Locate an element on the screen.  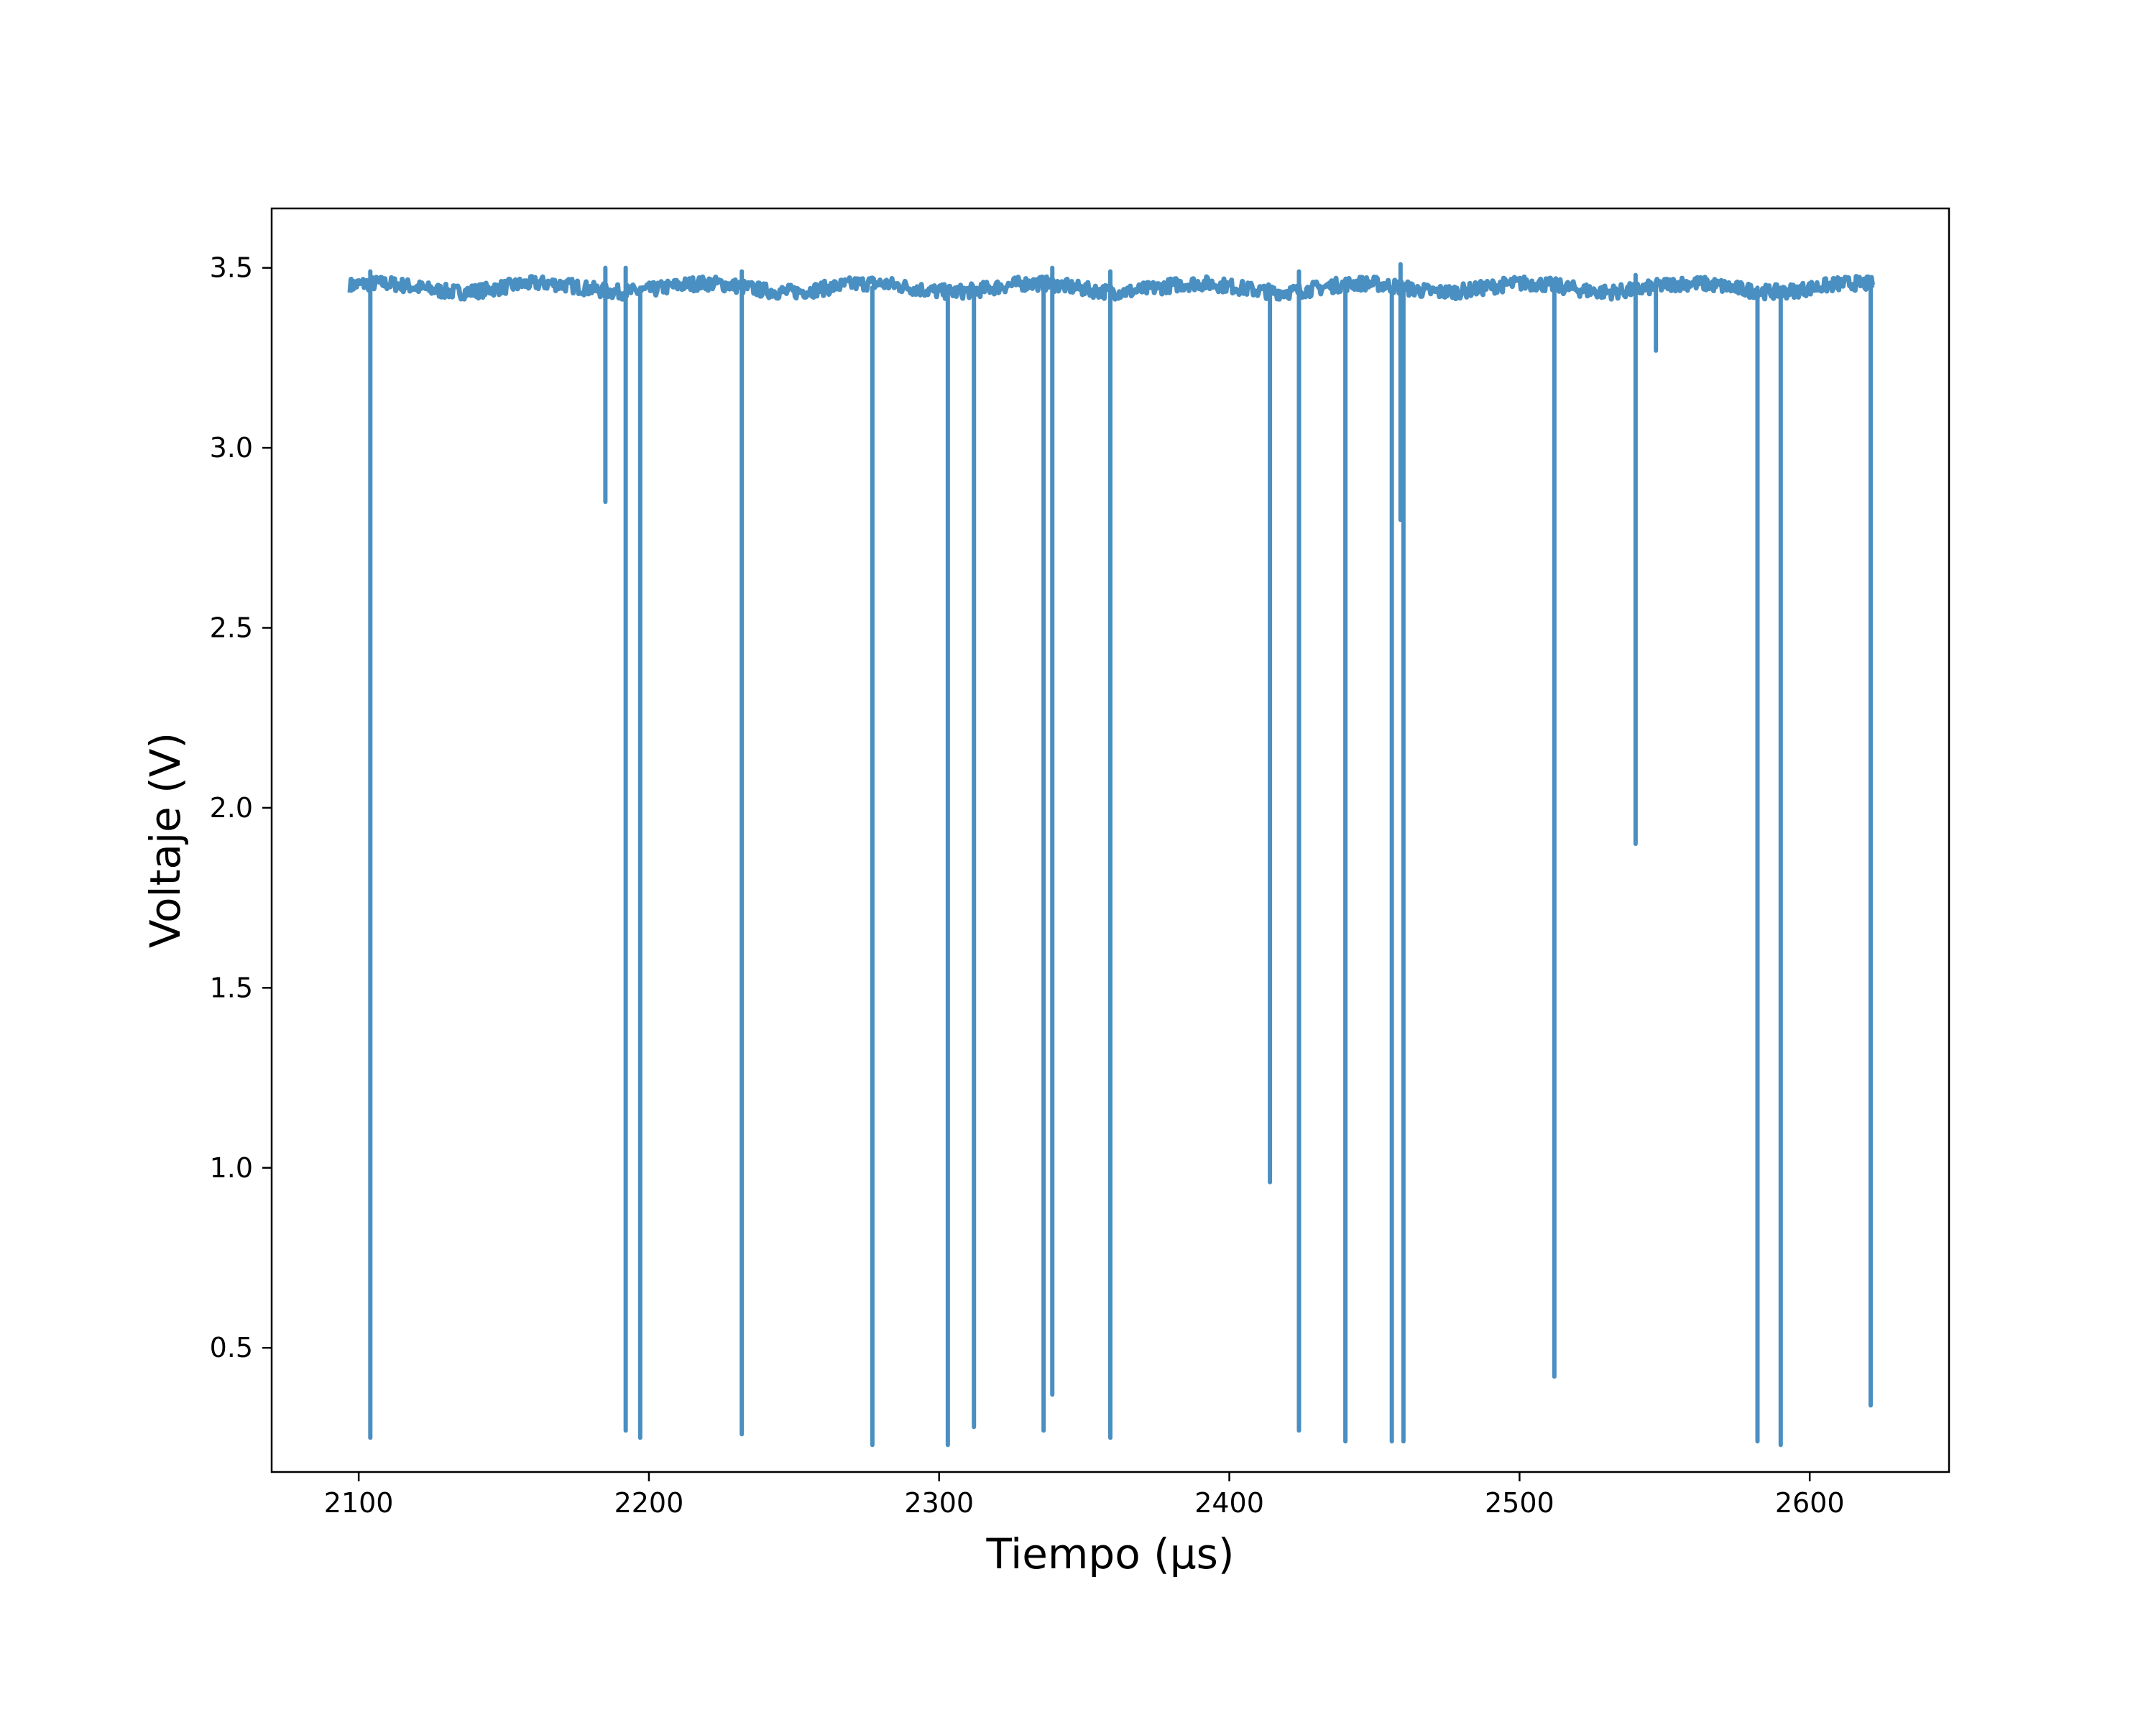
x-tick-label: 2400 is located at coordinates (1229, 1503).